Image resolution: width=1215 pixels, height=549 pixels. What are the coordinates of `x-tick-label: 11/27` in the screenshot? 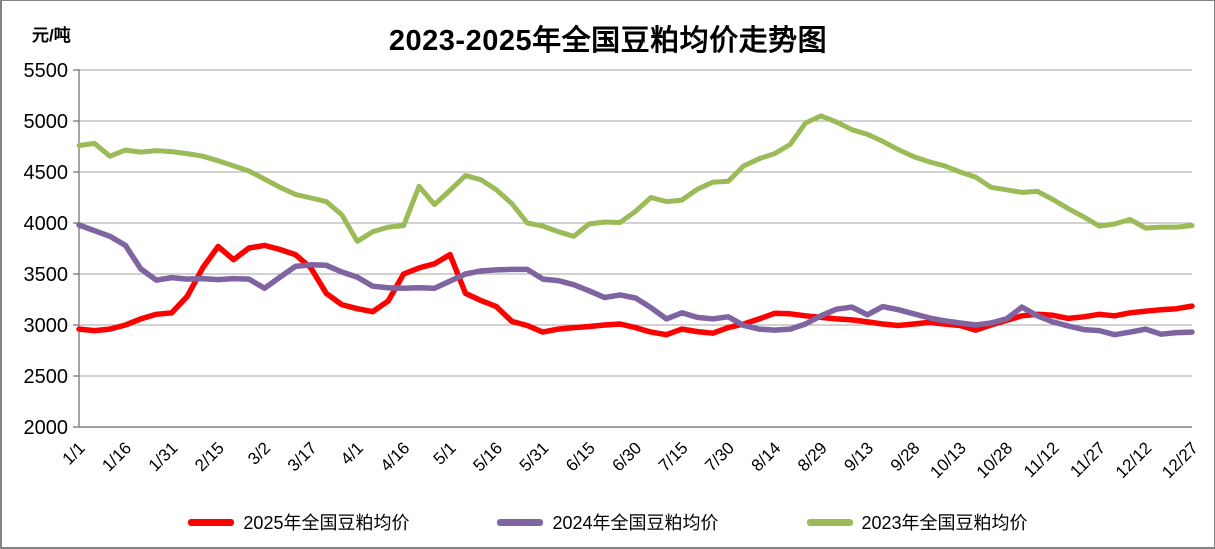 It's located at (1087, 459).